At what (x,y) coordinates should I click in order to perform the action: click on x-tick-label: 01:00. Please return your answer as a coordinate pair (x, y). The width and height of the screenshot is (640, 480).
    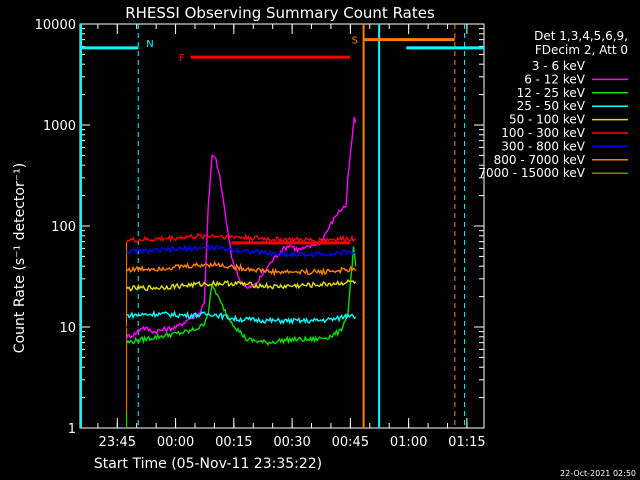
    Looking at the image, I should click on (408, 442).